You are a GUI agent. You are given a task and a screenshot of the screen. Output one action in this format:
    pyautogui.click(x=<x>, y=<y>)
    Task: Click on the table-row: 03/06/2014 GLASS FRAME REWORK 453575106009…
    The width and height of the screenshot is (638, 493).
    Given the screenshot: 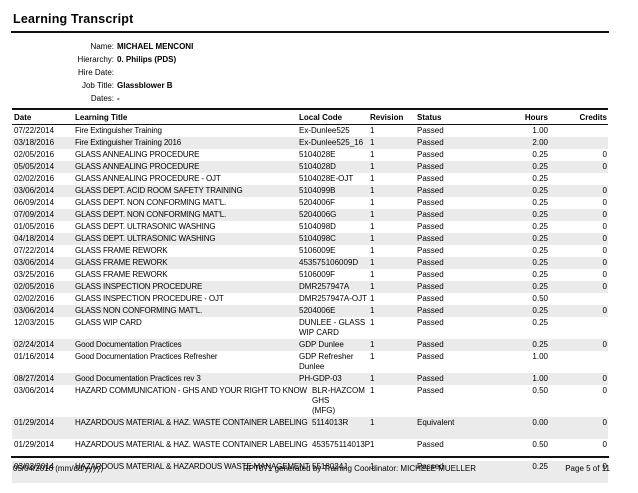 What is the action you would take?
    pyautogui.click(x=310, y=263)
    